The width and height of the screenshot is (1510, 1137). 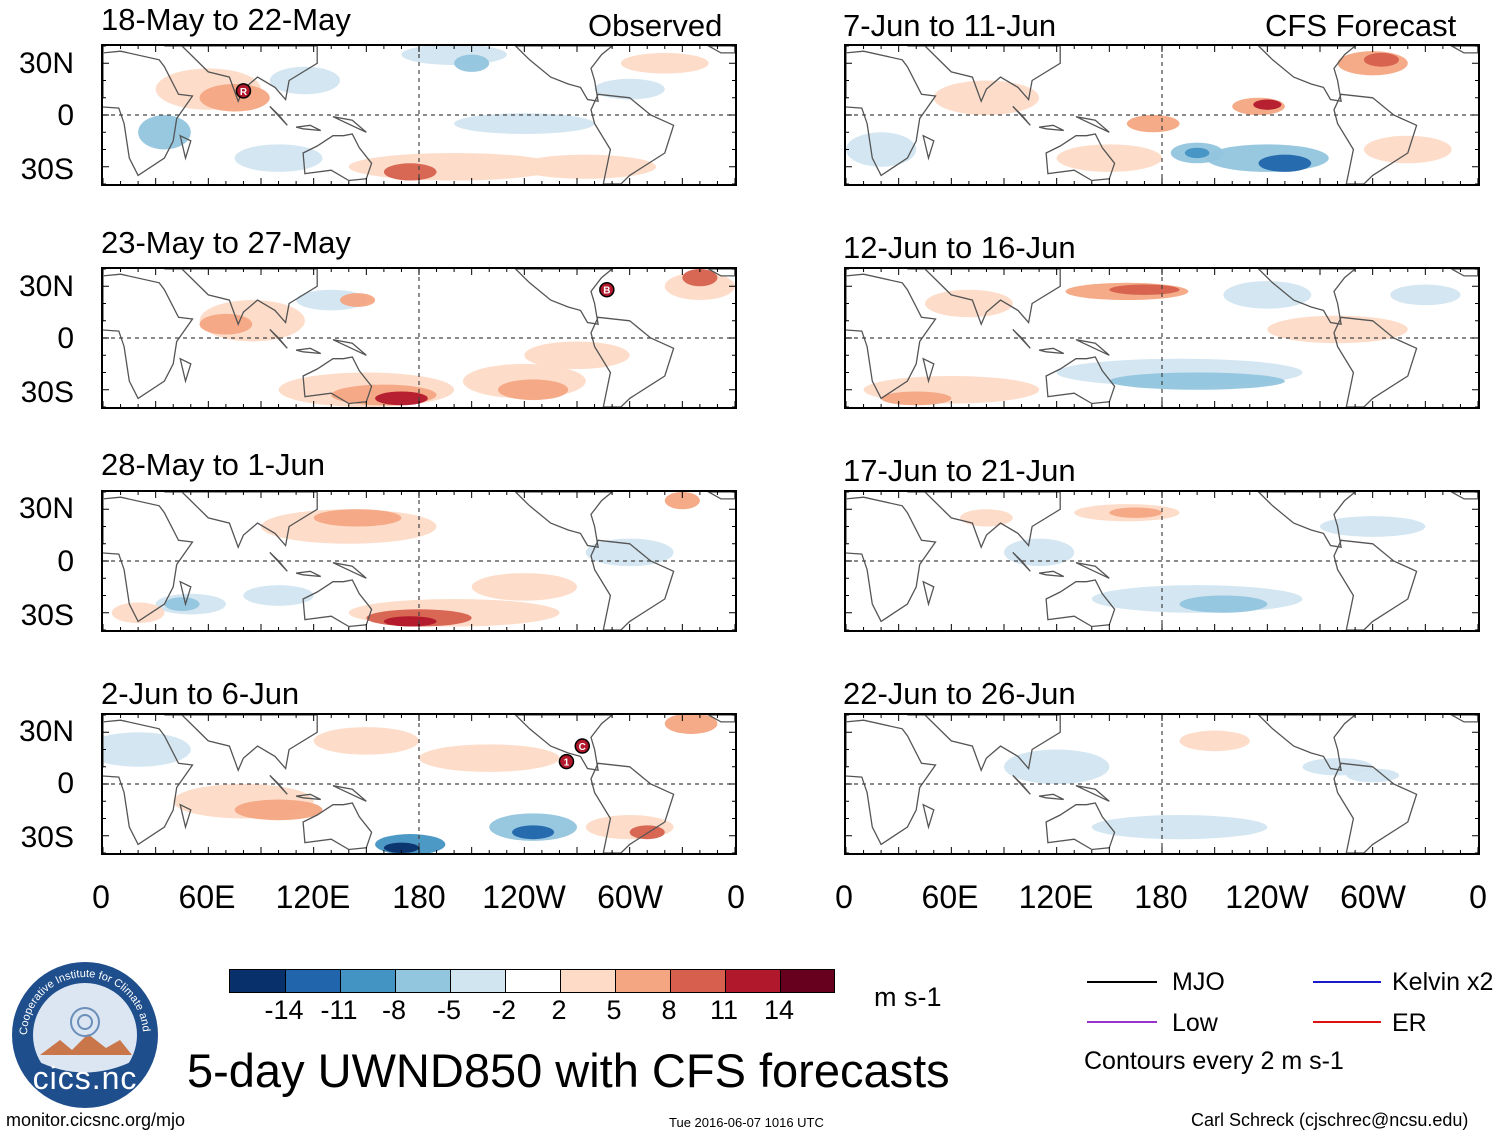 I want to click on fc-3-field, so click(x=1162, y=561).